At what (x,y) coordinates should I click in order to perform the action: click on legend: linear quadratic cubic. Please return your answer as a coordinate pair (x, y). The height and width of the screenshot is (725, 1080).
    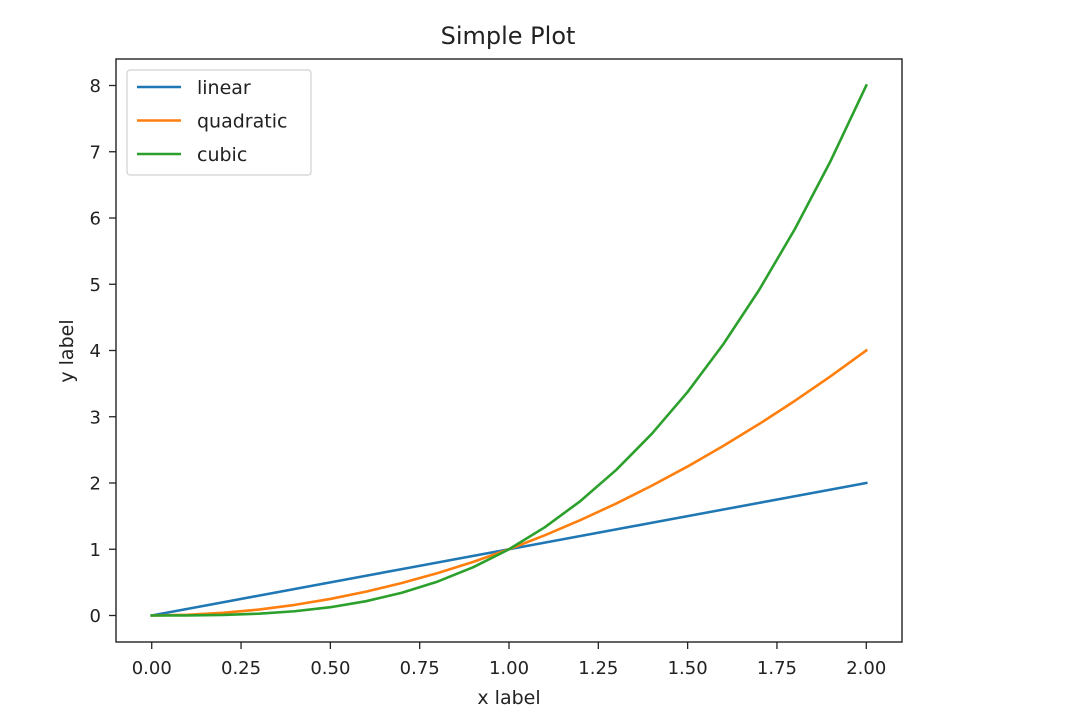
    Looking at the image, I should click on (219, 122).